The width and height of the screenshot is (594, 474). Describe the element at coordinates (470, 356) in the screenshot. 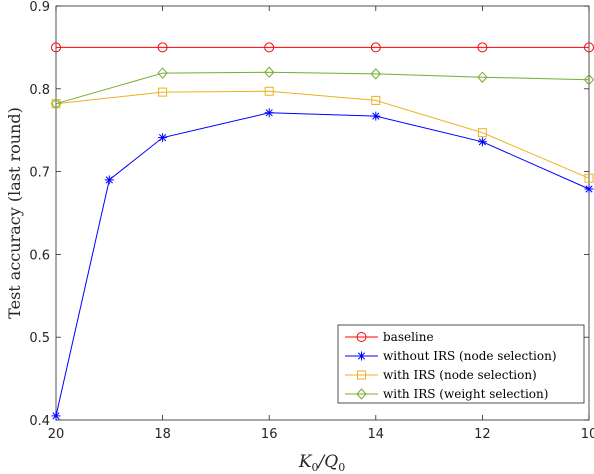

I see `legend-label: without IRS (node selection)` at that location.